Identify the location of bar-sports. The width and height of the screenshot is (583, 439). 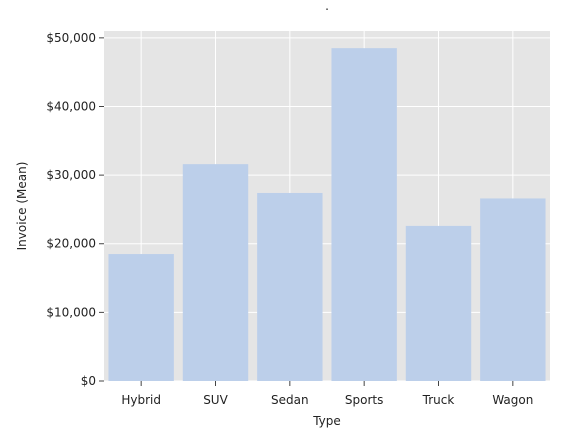
(364, 215).